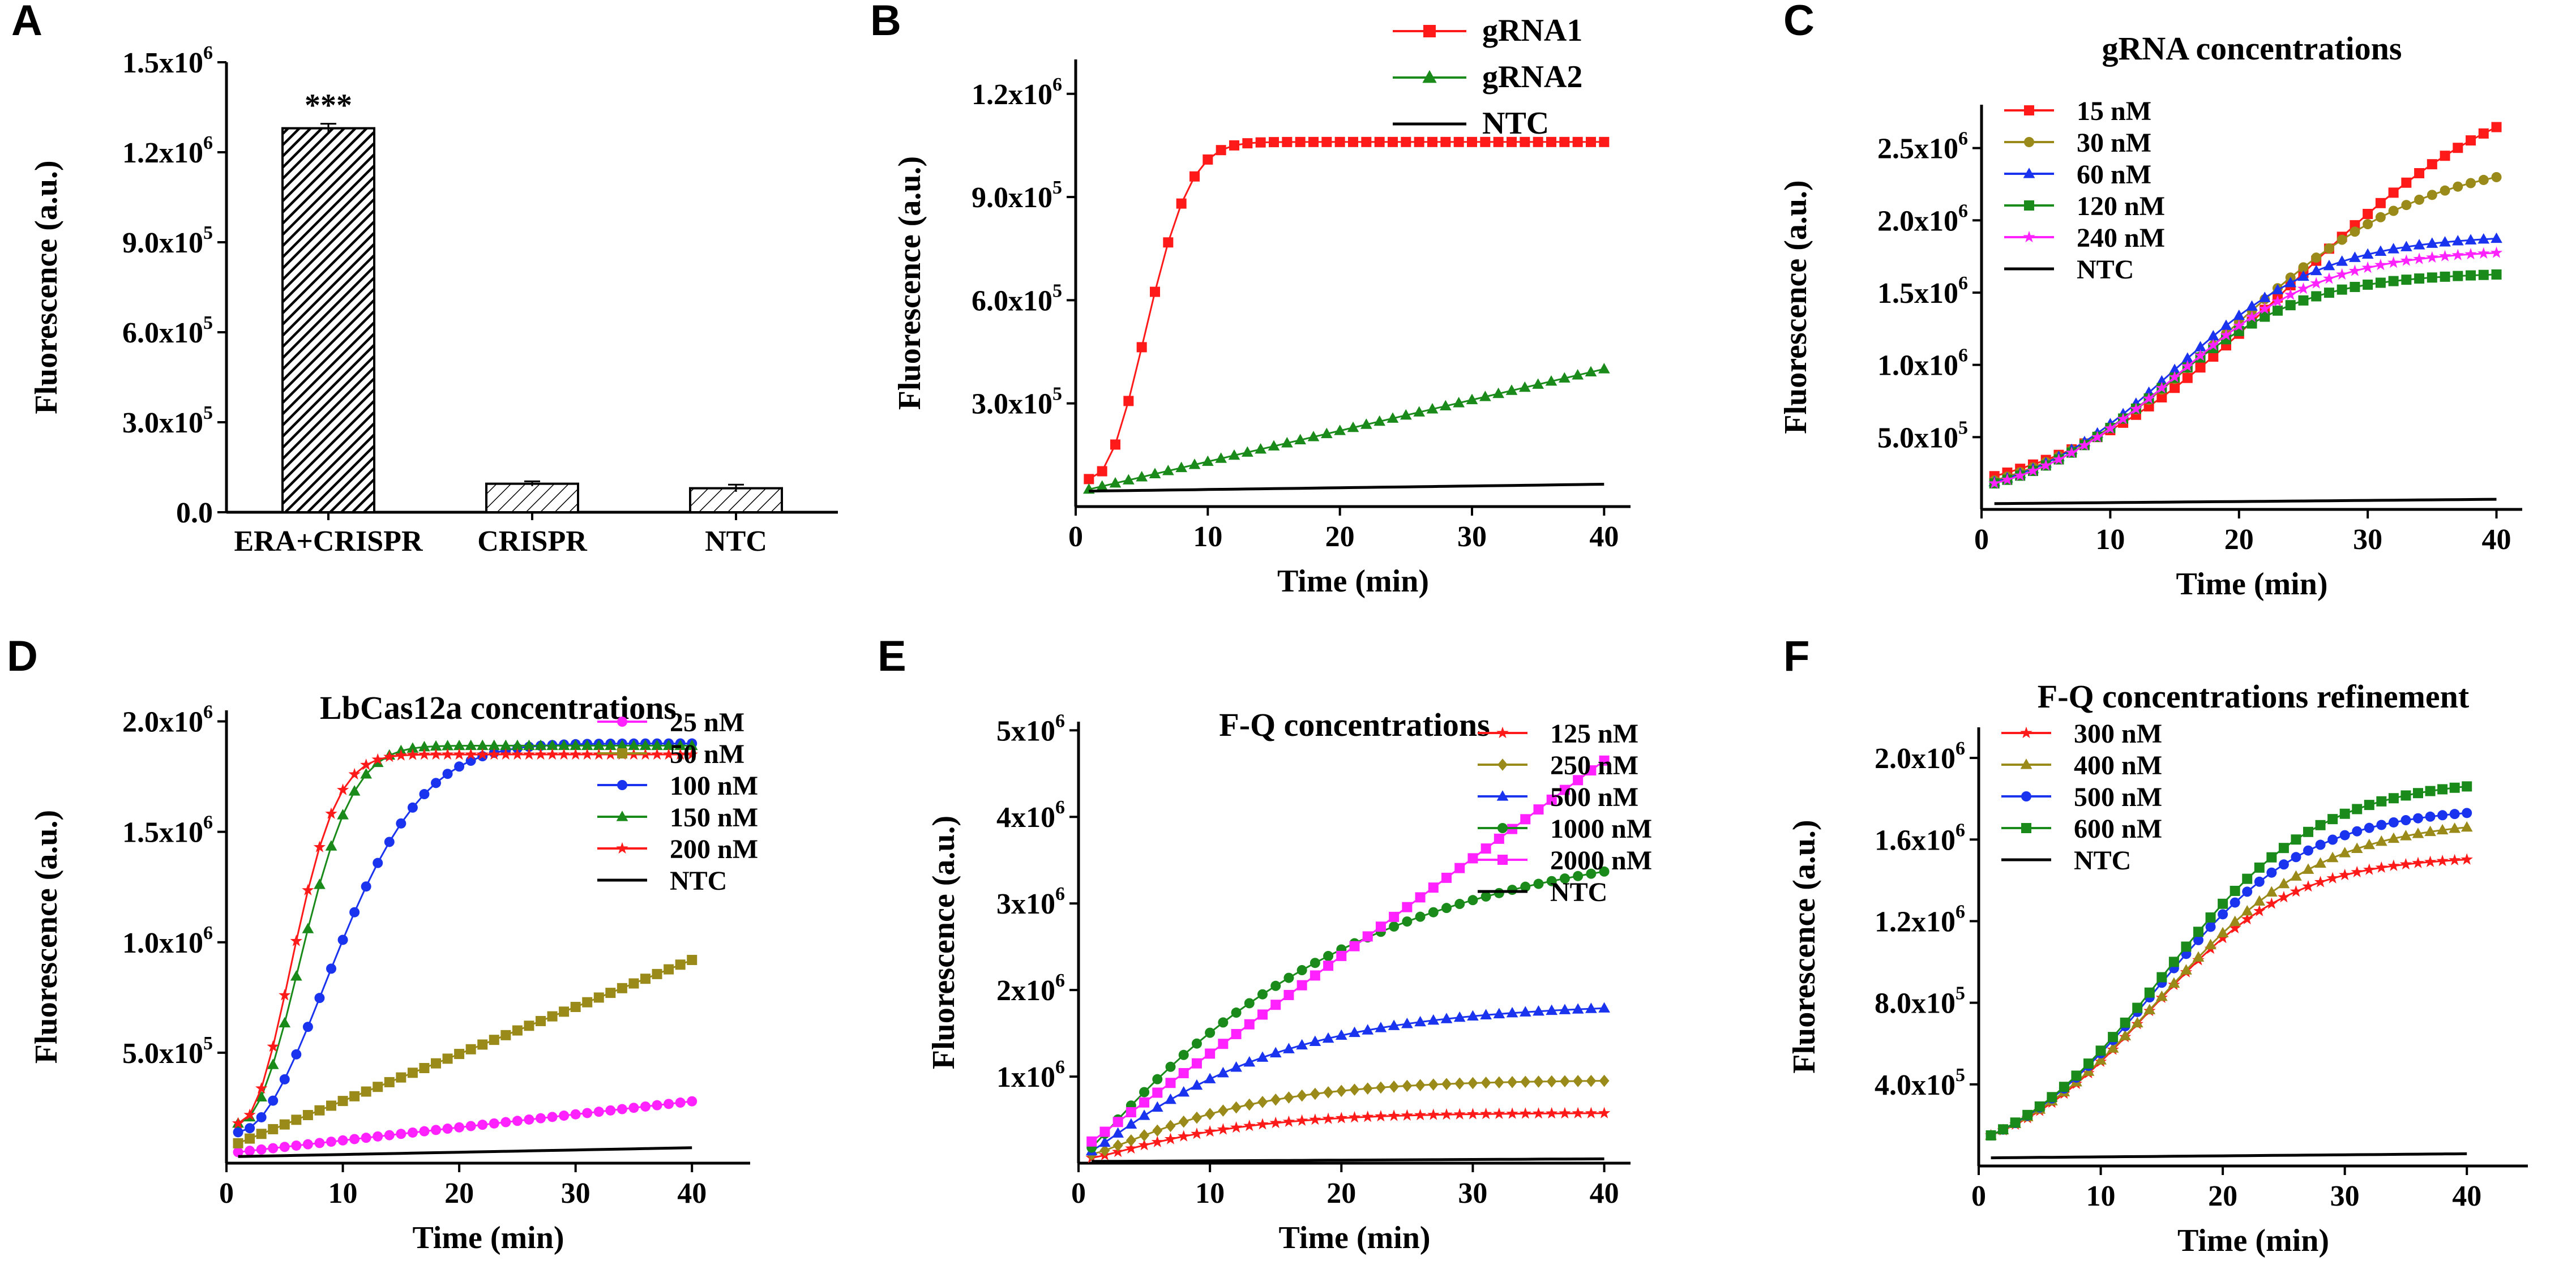  I want to click on panel-B-letter: B, so click(885, 22).